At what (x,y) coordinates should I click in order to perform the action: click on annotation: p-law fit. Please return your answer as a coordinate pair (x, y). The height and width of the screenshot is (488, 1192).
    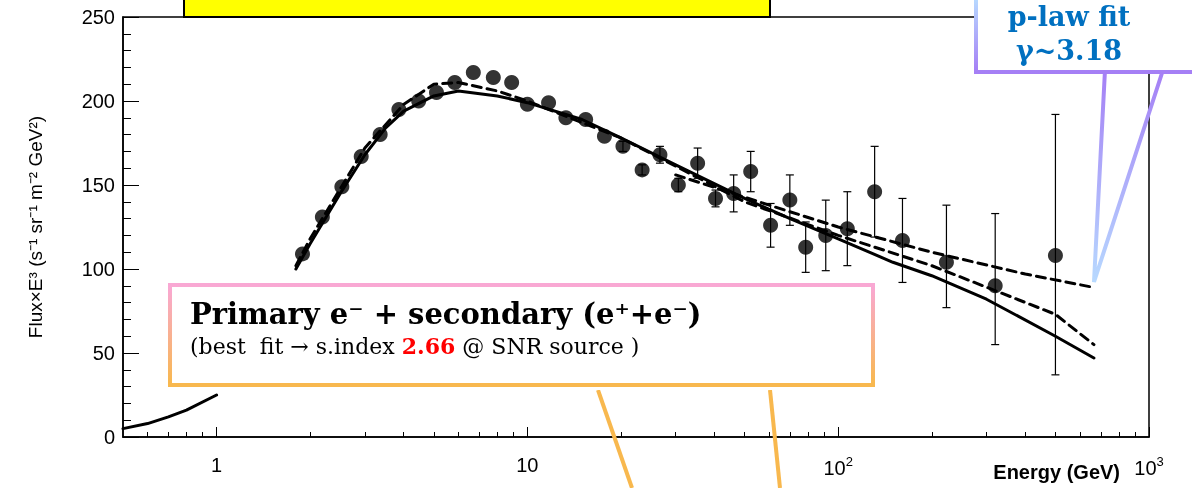
    Looking at the image, I should click on (1069, 17).